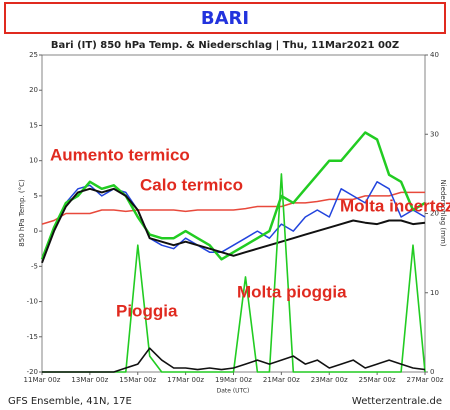  I want to click on y-tick-label: -15, so click(32, 337).